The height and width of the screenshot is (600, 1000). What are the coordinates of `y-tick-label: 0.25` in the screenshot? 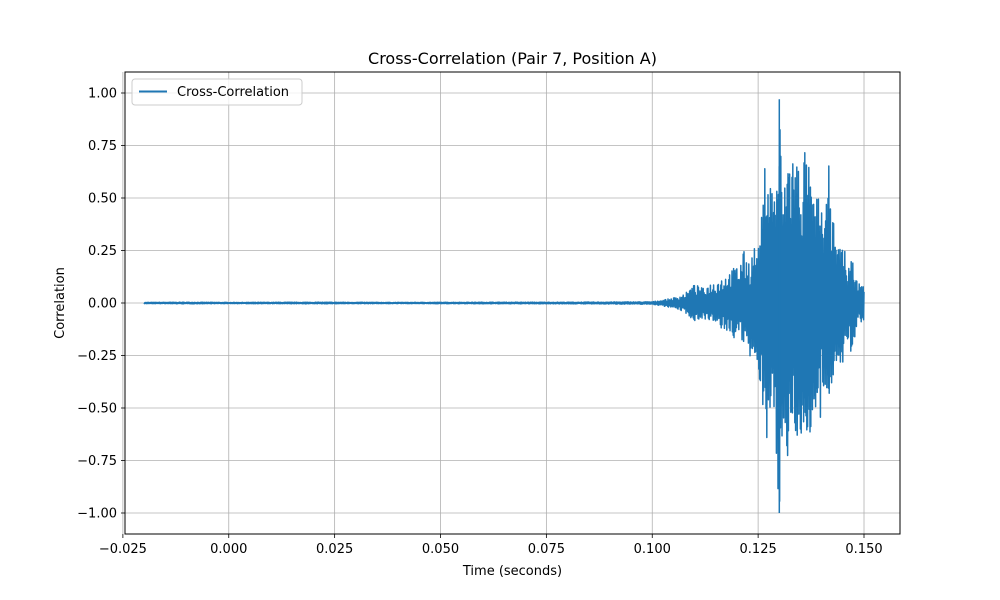 It's located at (102, 251).